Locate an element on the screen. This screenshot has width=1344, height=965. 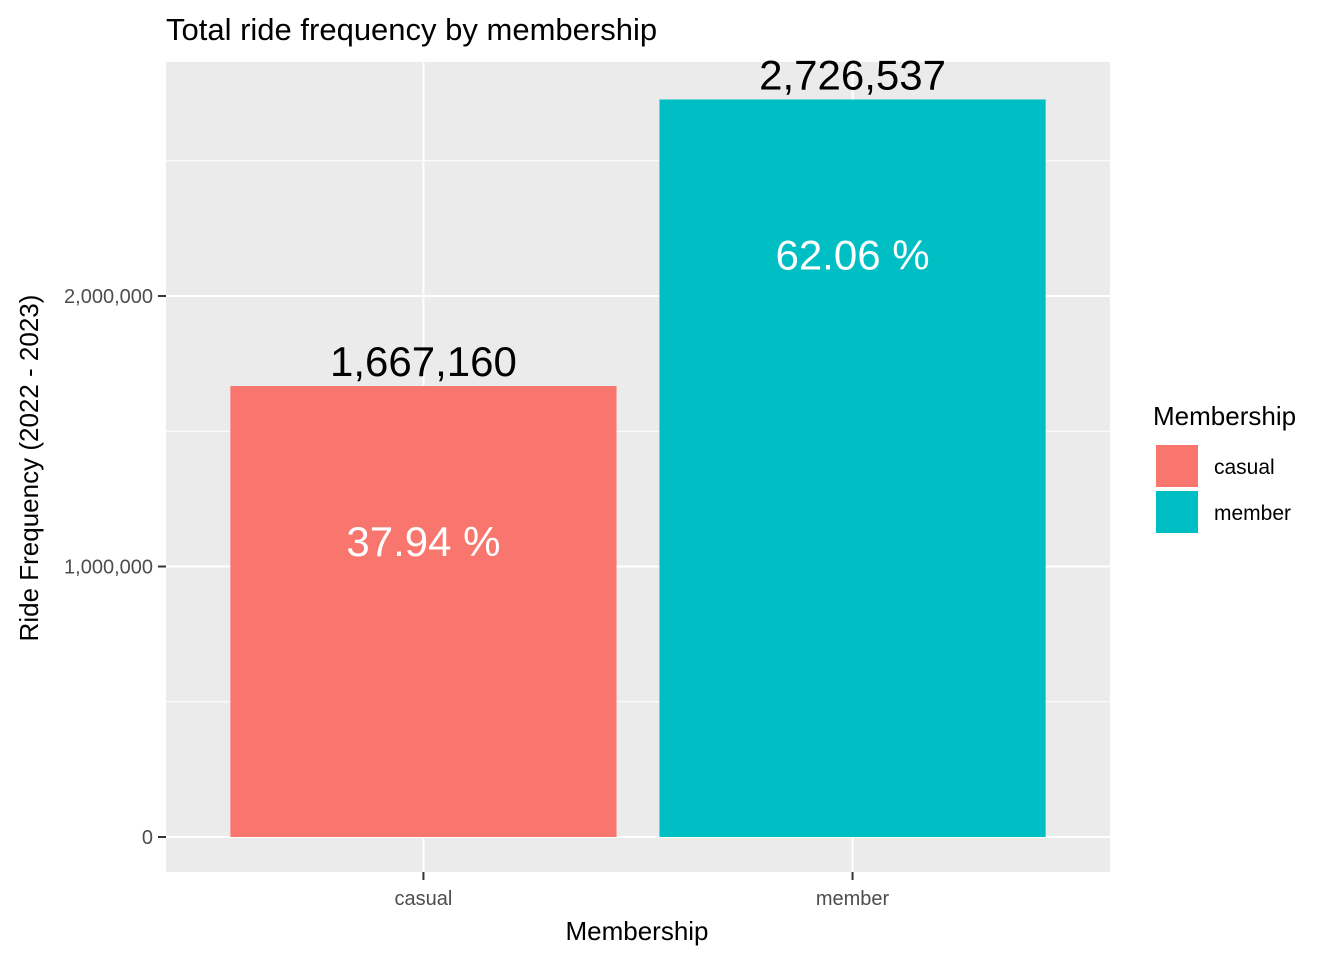
legend: Membership casual member is located at coordinates (1224, 468).